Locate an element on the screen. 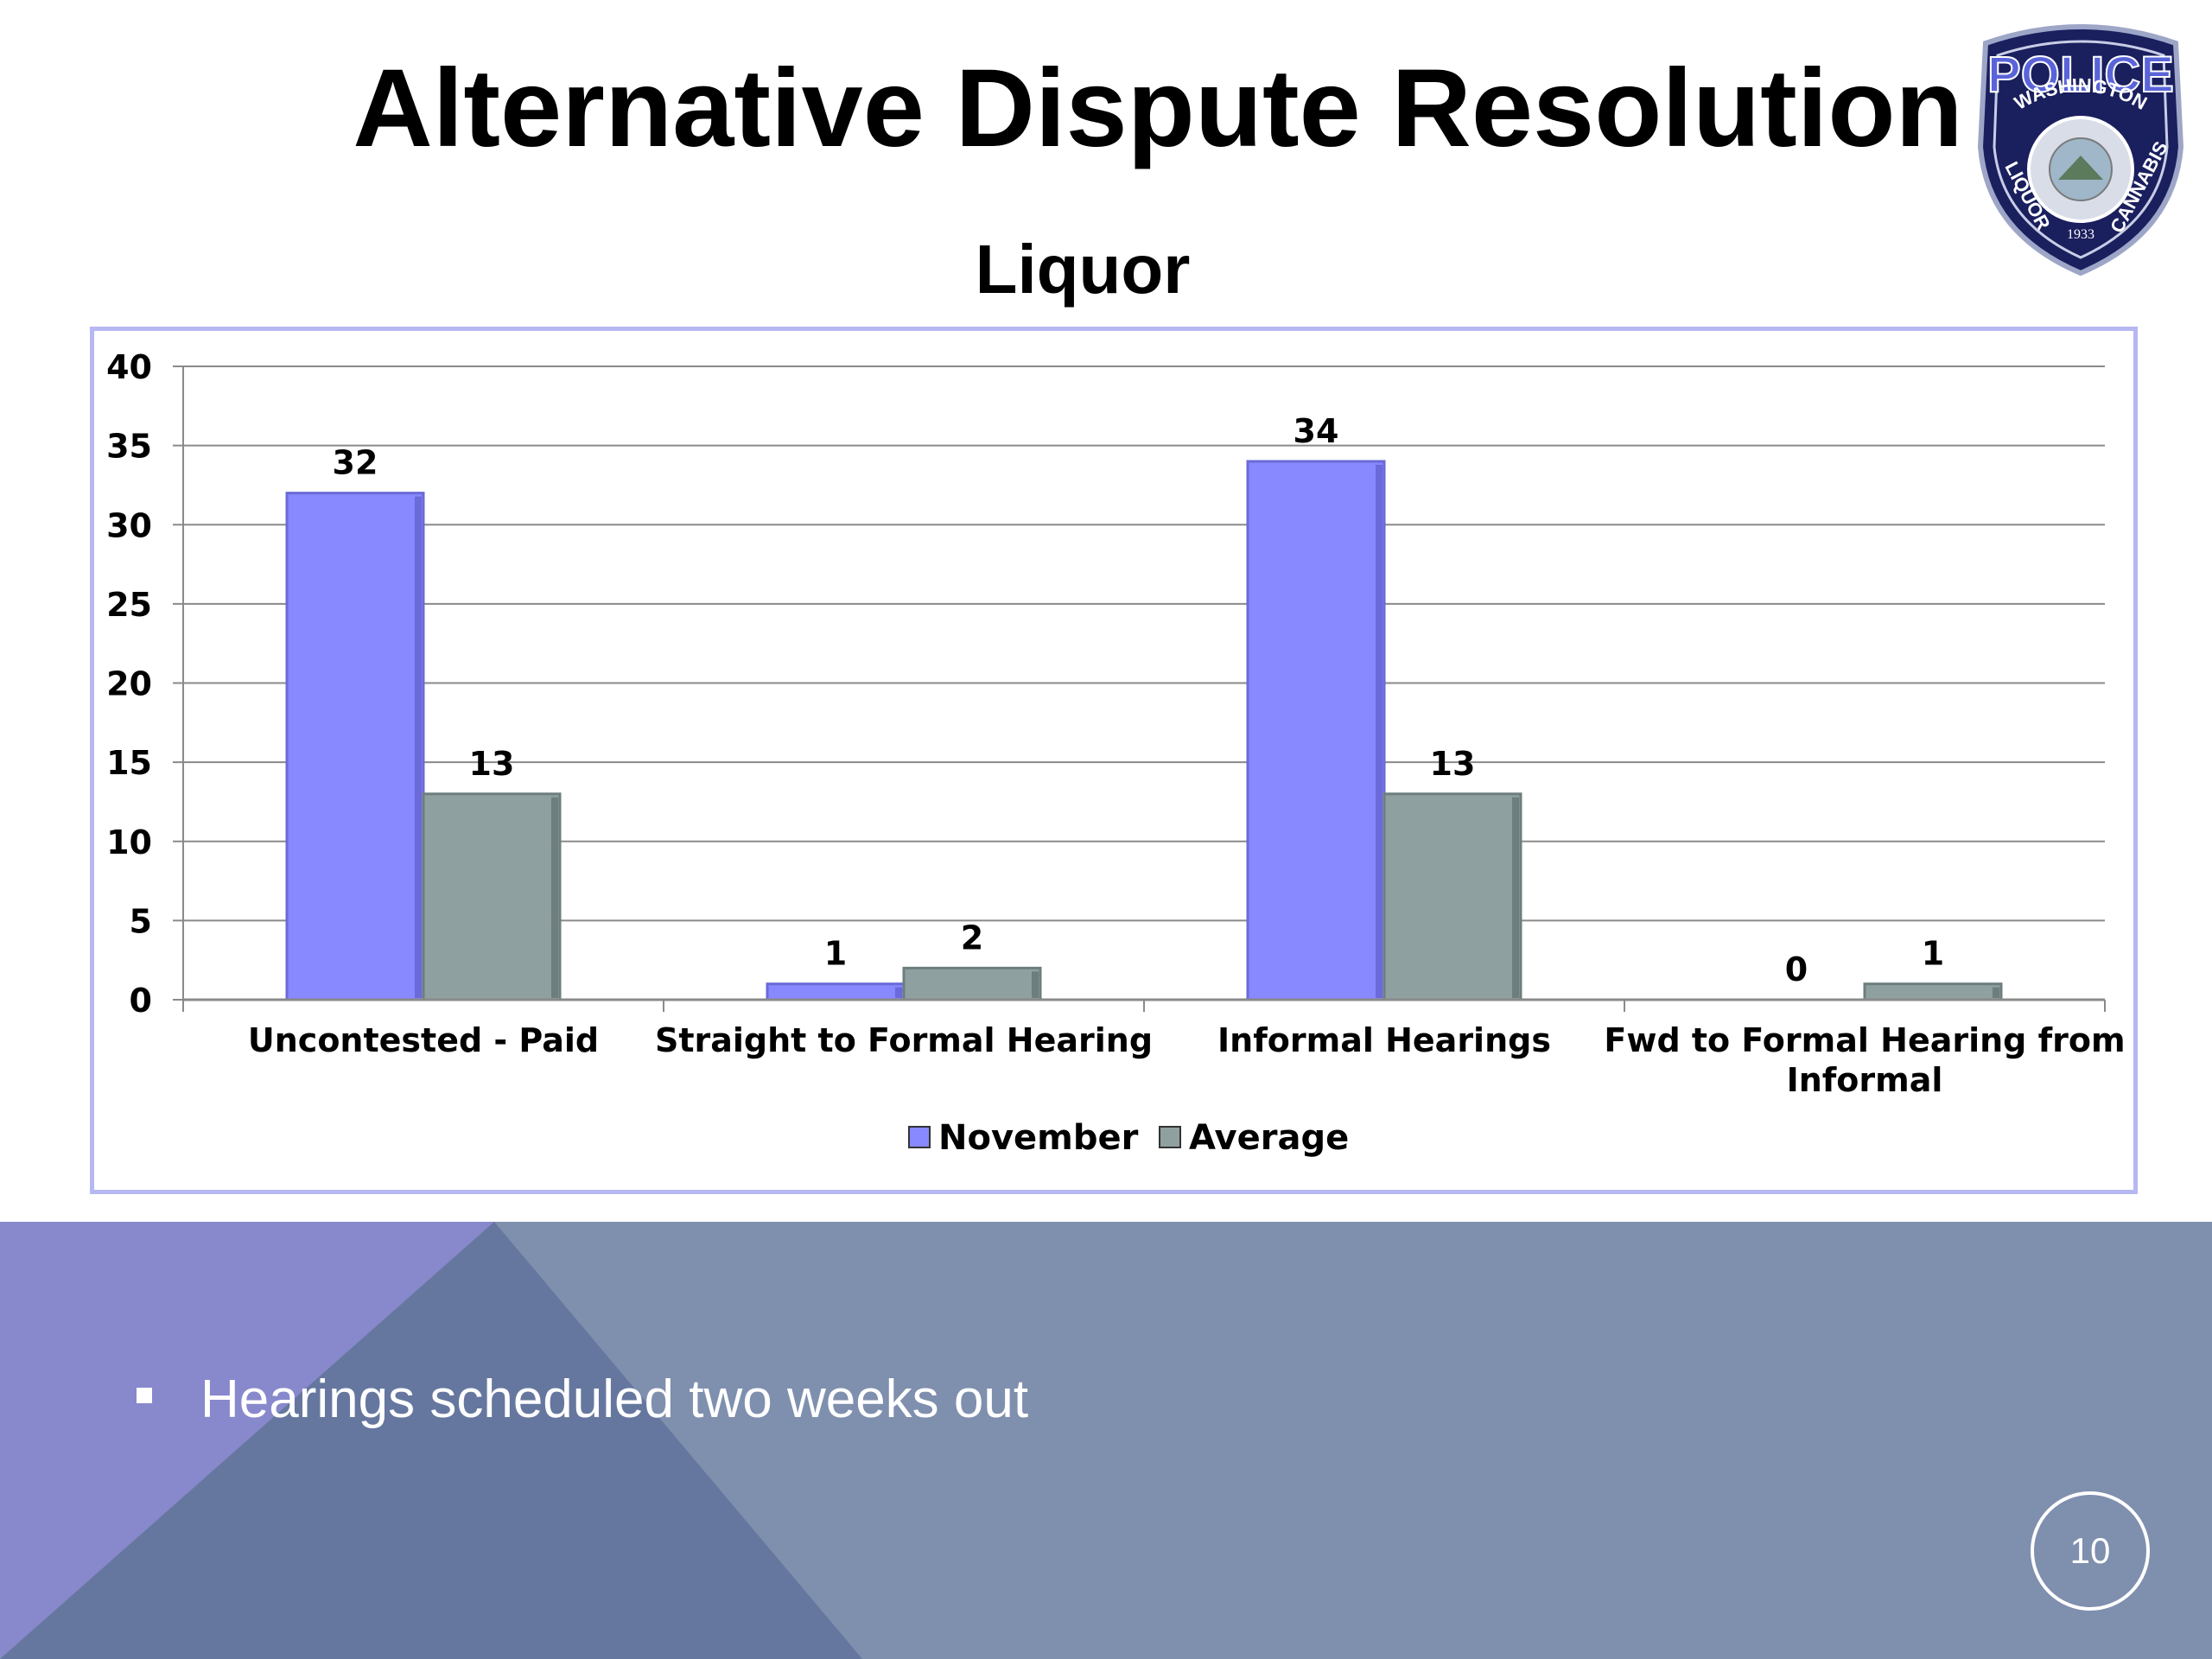  y-tick-label: 30 is located at coordinates (129, 525).